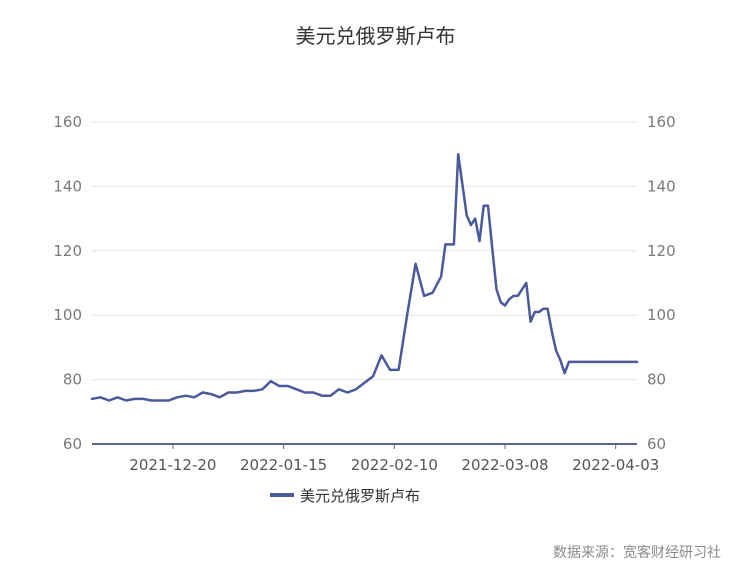 The width and height of the screenshot is (751, 572). Describe the element at coordinates (661, 122) in the screenshot. I see `y-tick-label-right: 160` at that location.